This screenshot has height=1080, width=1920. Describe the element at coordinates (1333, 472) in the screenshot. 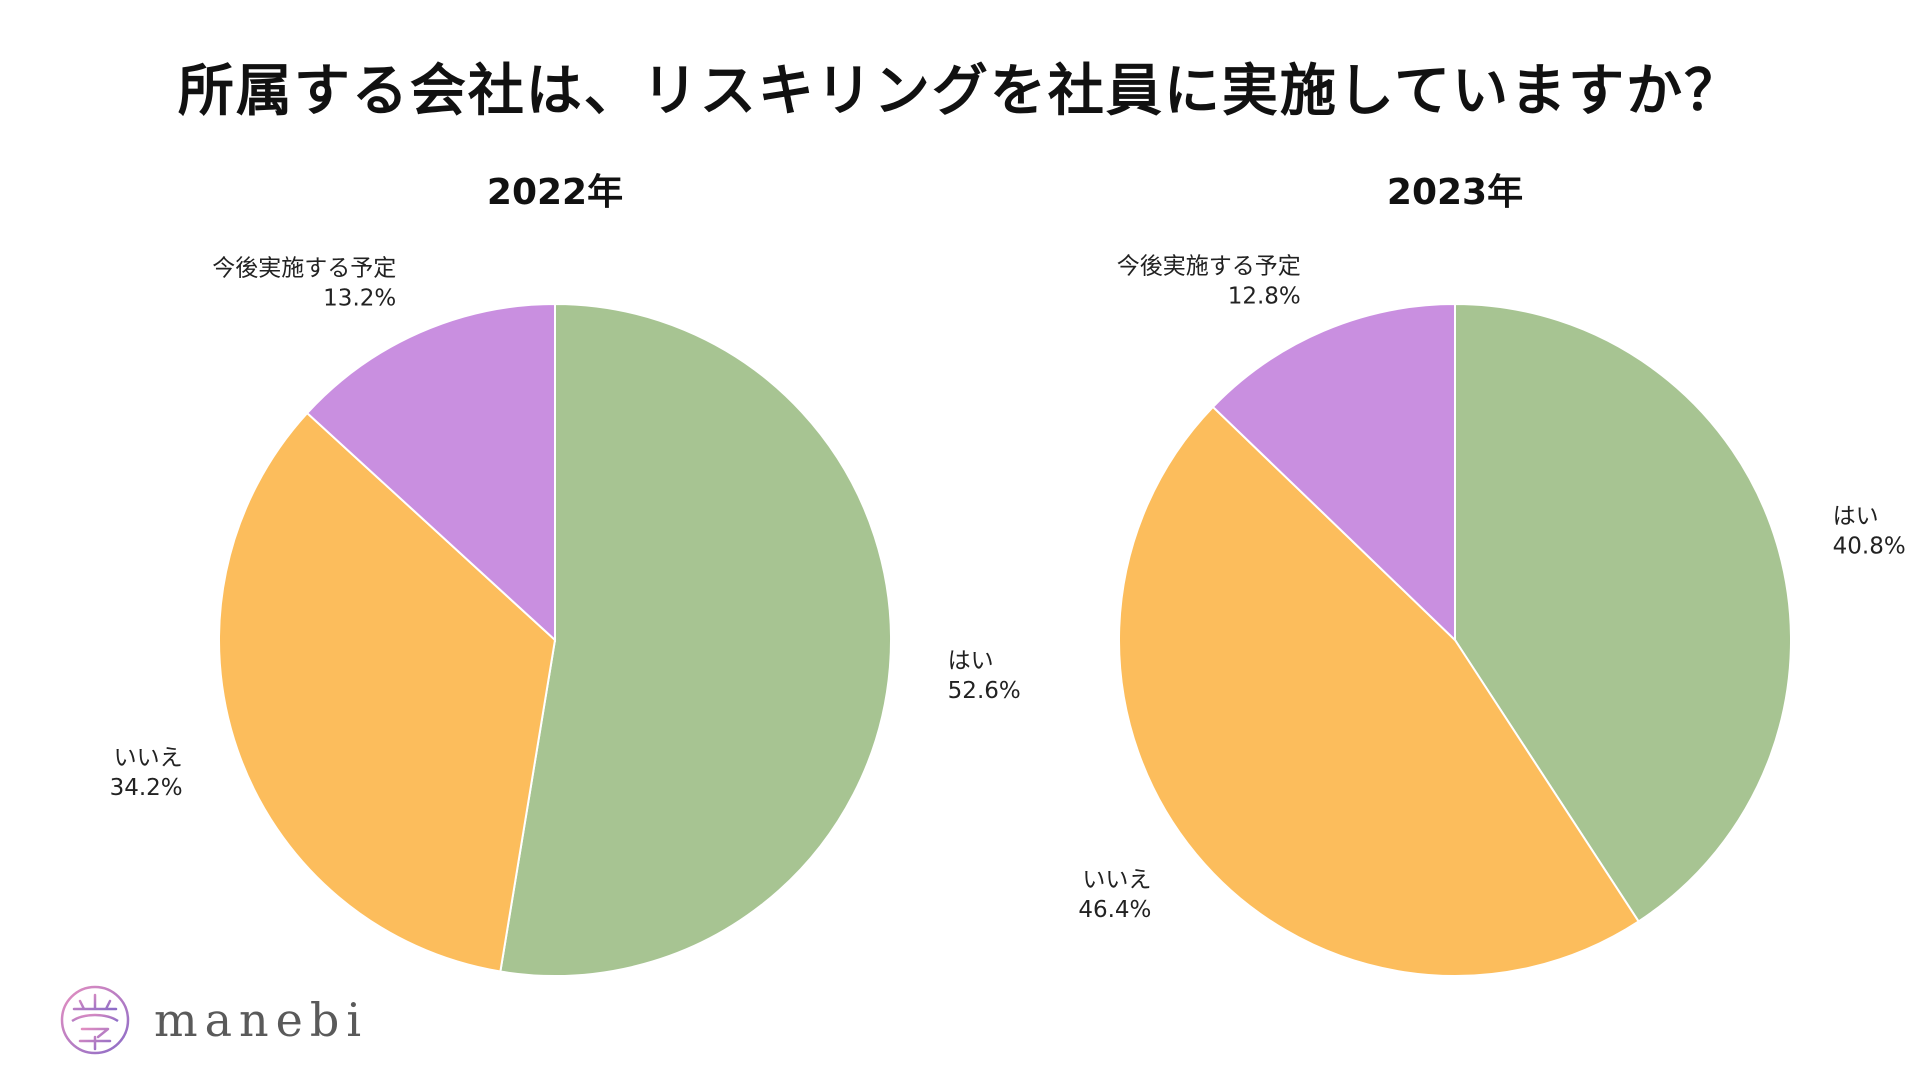

I see `pie-slice-planned-2023` at that location.